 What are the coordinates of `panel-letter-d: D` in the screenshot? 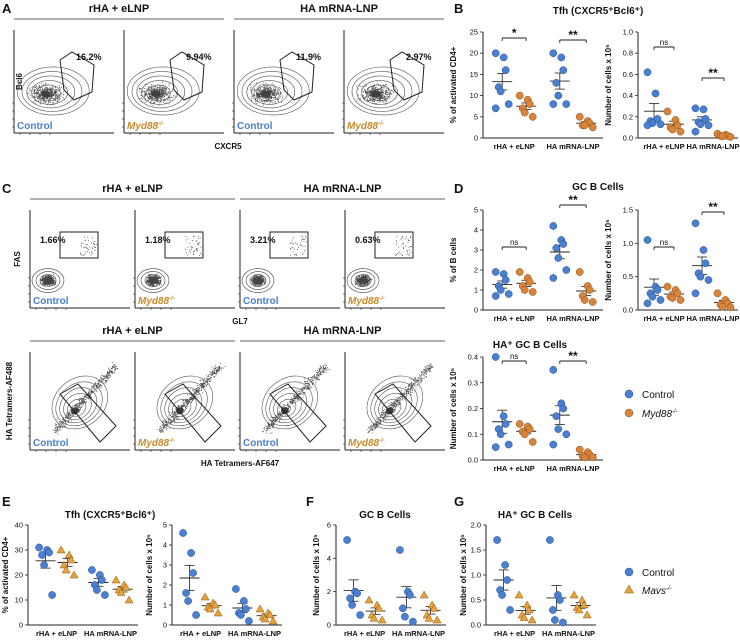 It's located at (458, 188).